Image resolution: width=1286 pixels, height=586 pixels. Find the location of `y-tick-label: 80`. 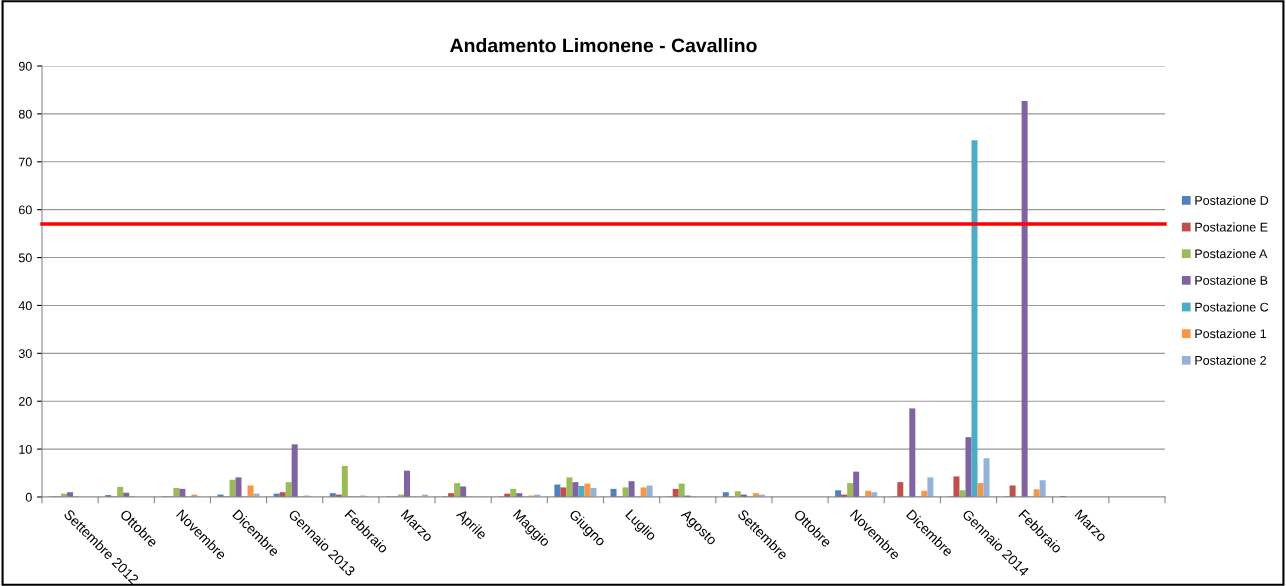

y-tick-label: 80 is located at coordinates (25, 114).